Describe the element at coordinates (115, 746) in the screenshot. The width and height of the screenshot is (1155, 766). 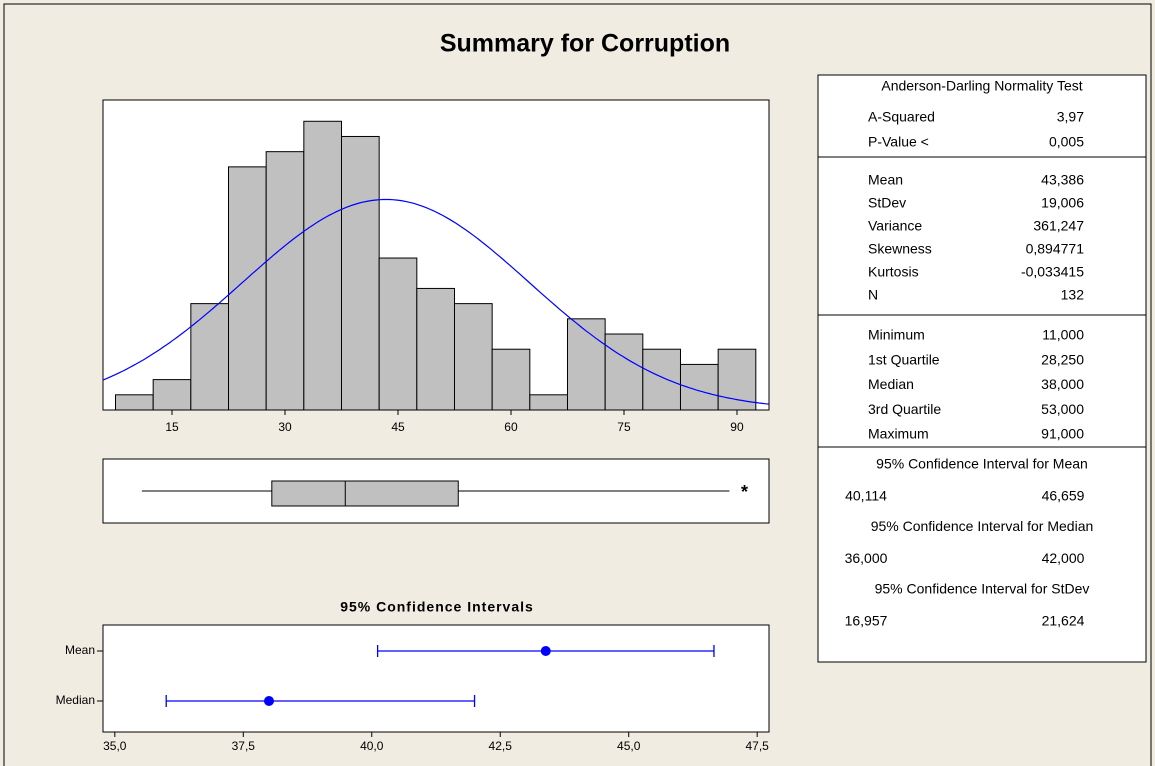
I see `x-tick-label: 35,0` at that location.